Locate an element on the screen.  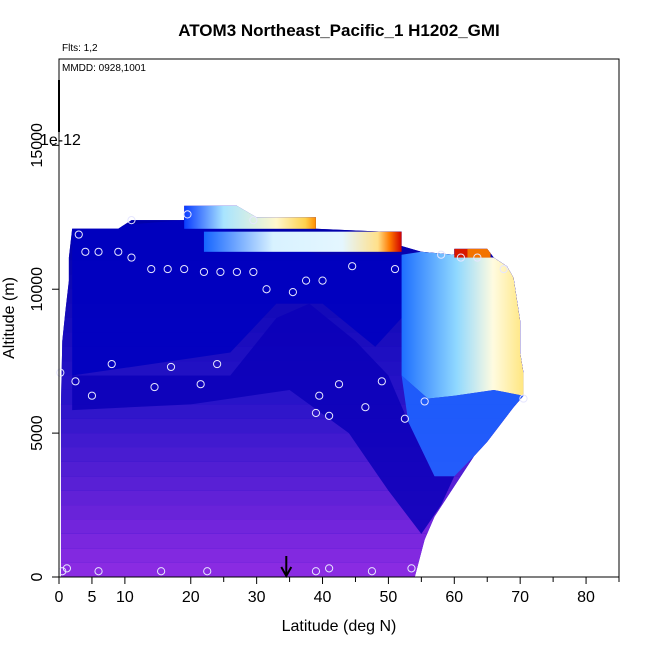
marker-head is located at coordinates (286, 572).